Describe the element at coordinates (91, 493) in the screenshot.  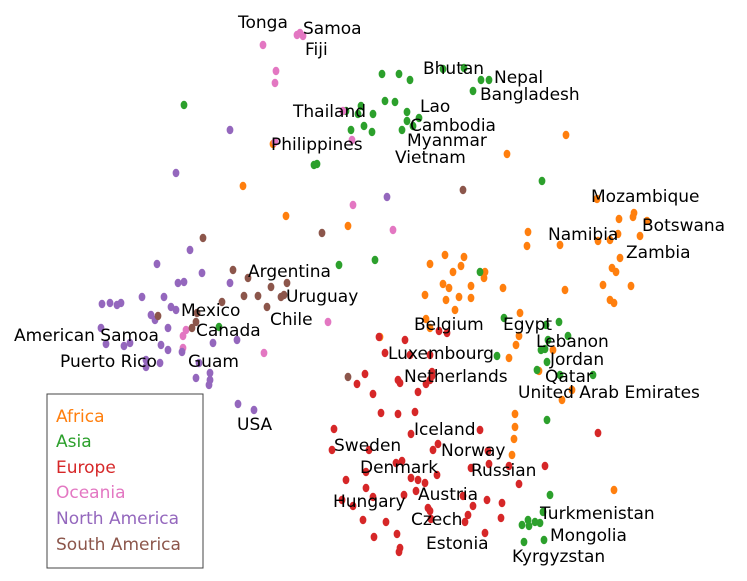
I see `legend-entry-oceania: Oceania` at that location.